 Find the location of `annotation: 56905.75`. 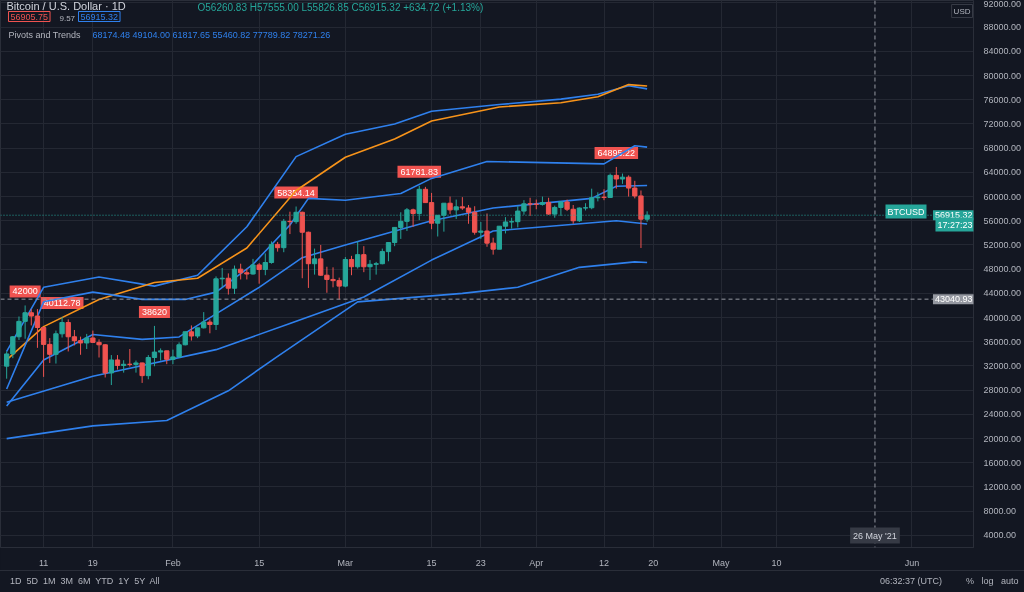

annotation: 56905.75 is located at coordinates (29, 16).